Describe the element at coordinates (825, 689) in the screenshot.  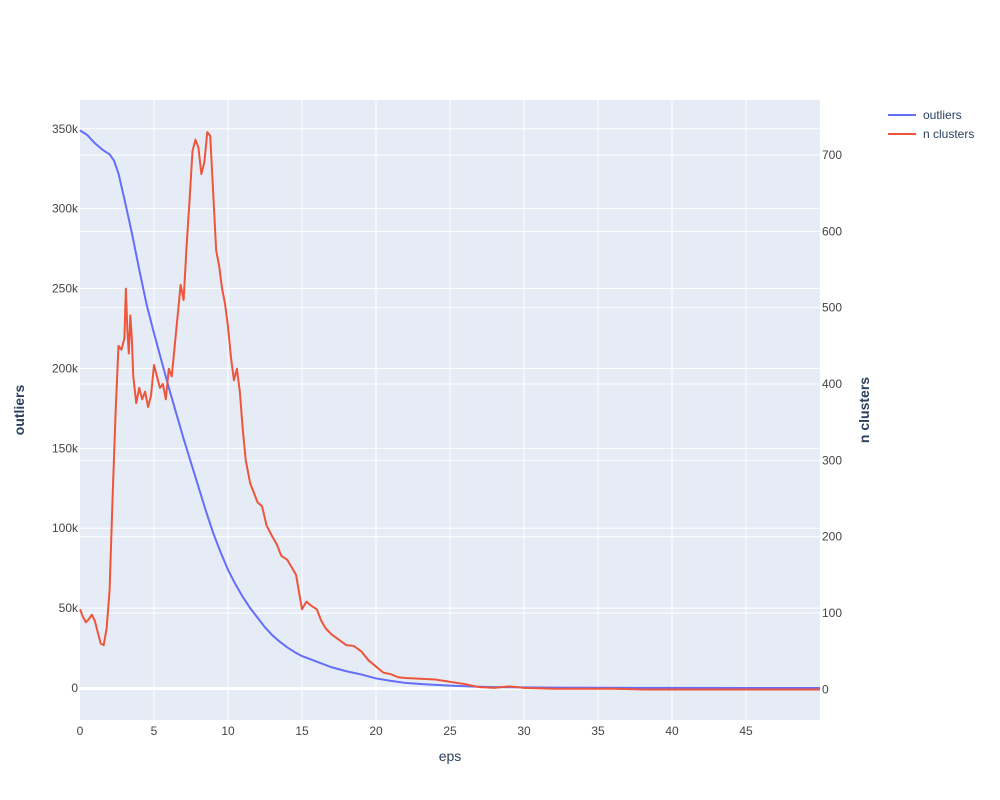
I see `y2-tick-label: 0` at that location.